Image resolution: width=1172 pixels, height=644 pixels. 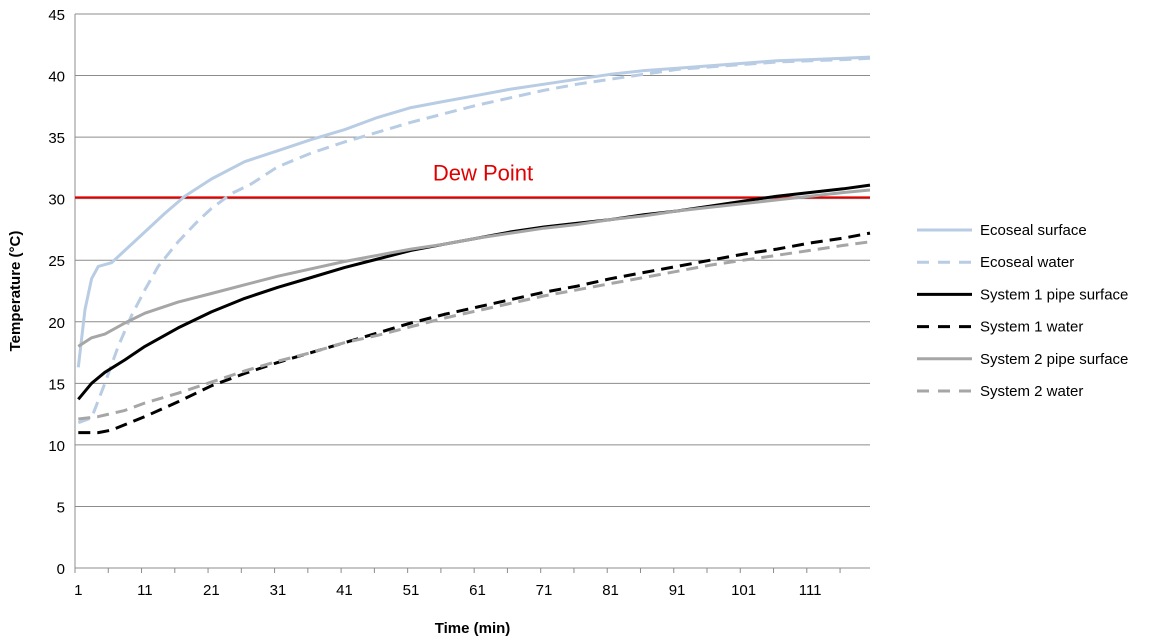 What do you see at coordinates (344, 590) in the screenshot?
I see `x-tick-label: 41` at bounding box center [344, 590].